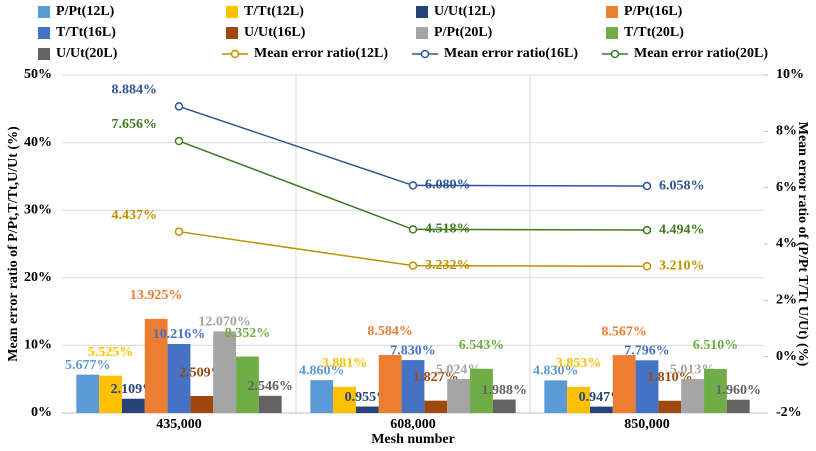 The width and height of the screenshot is (816, 451). What do you see at coordinates (134, 389) in the screenshot?
I see `bar-value-label: 2.109%` at bounding box center [134, 389].